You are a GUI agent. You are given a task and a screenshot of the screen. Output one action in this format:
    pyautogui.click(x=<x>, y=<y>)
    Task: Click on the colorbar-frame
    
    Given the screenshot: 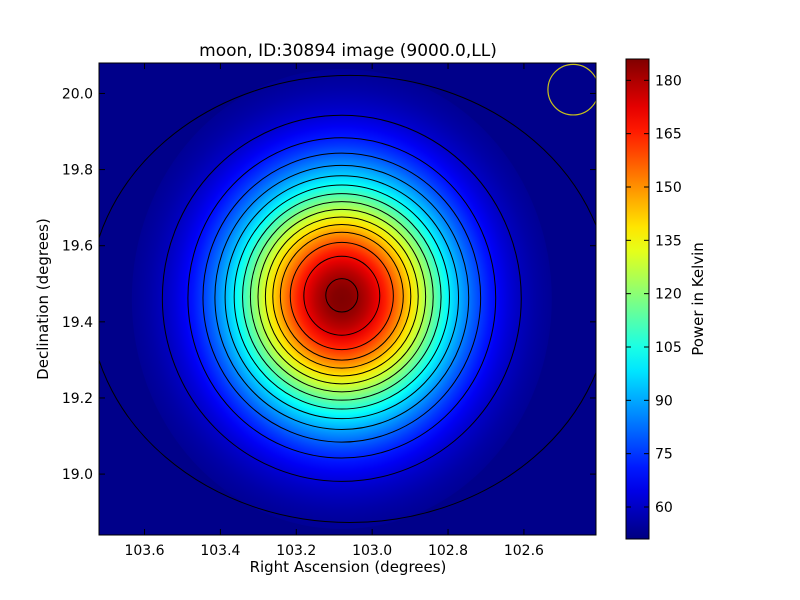 What is the action you would take?
    pyautogui.click(x=637, y=299)
    